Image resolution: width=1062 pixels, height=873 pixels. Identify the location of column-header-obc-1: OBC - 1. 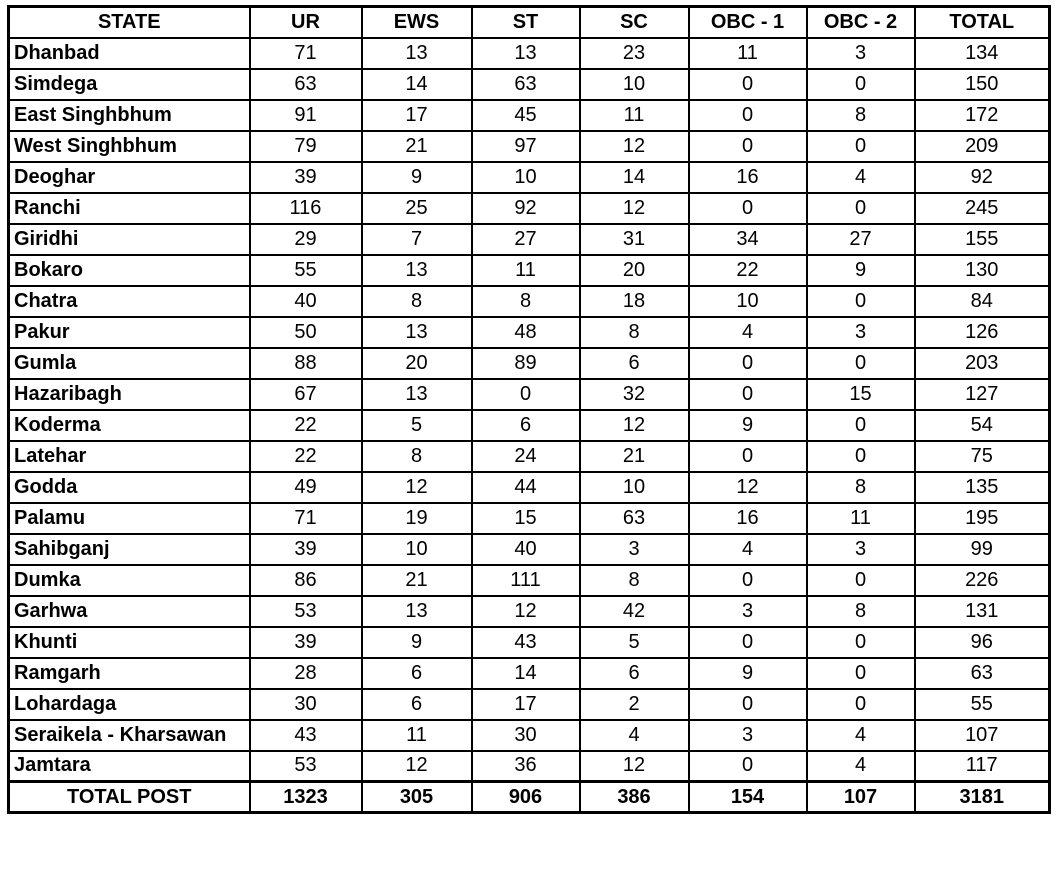
(747, 22).